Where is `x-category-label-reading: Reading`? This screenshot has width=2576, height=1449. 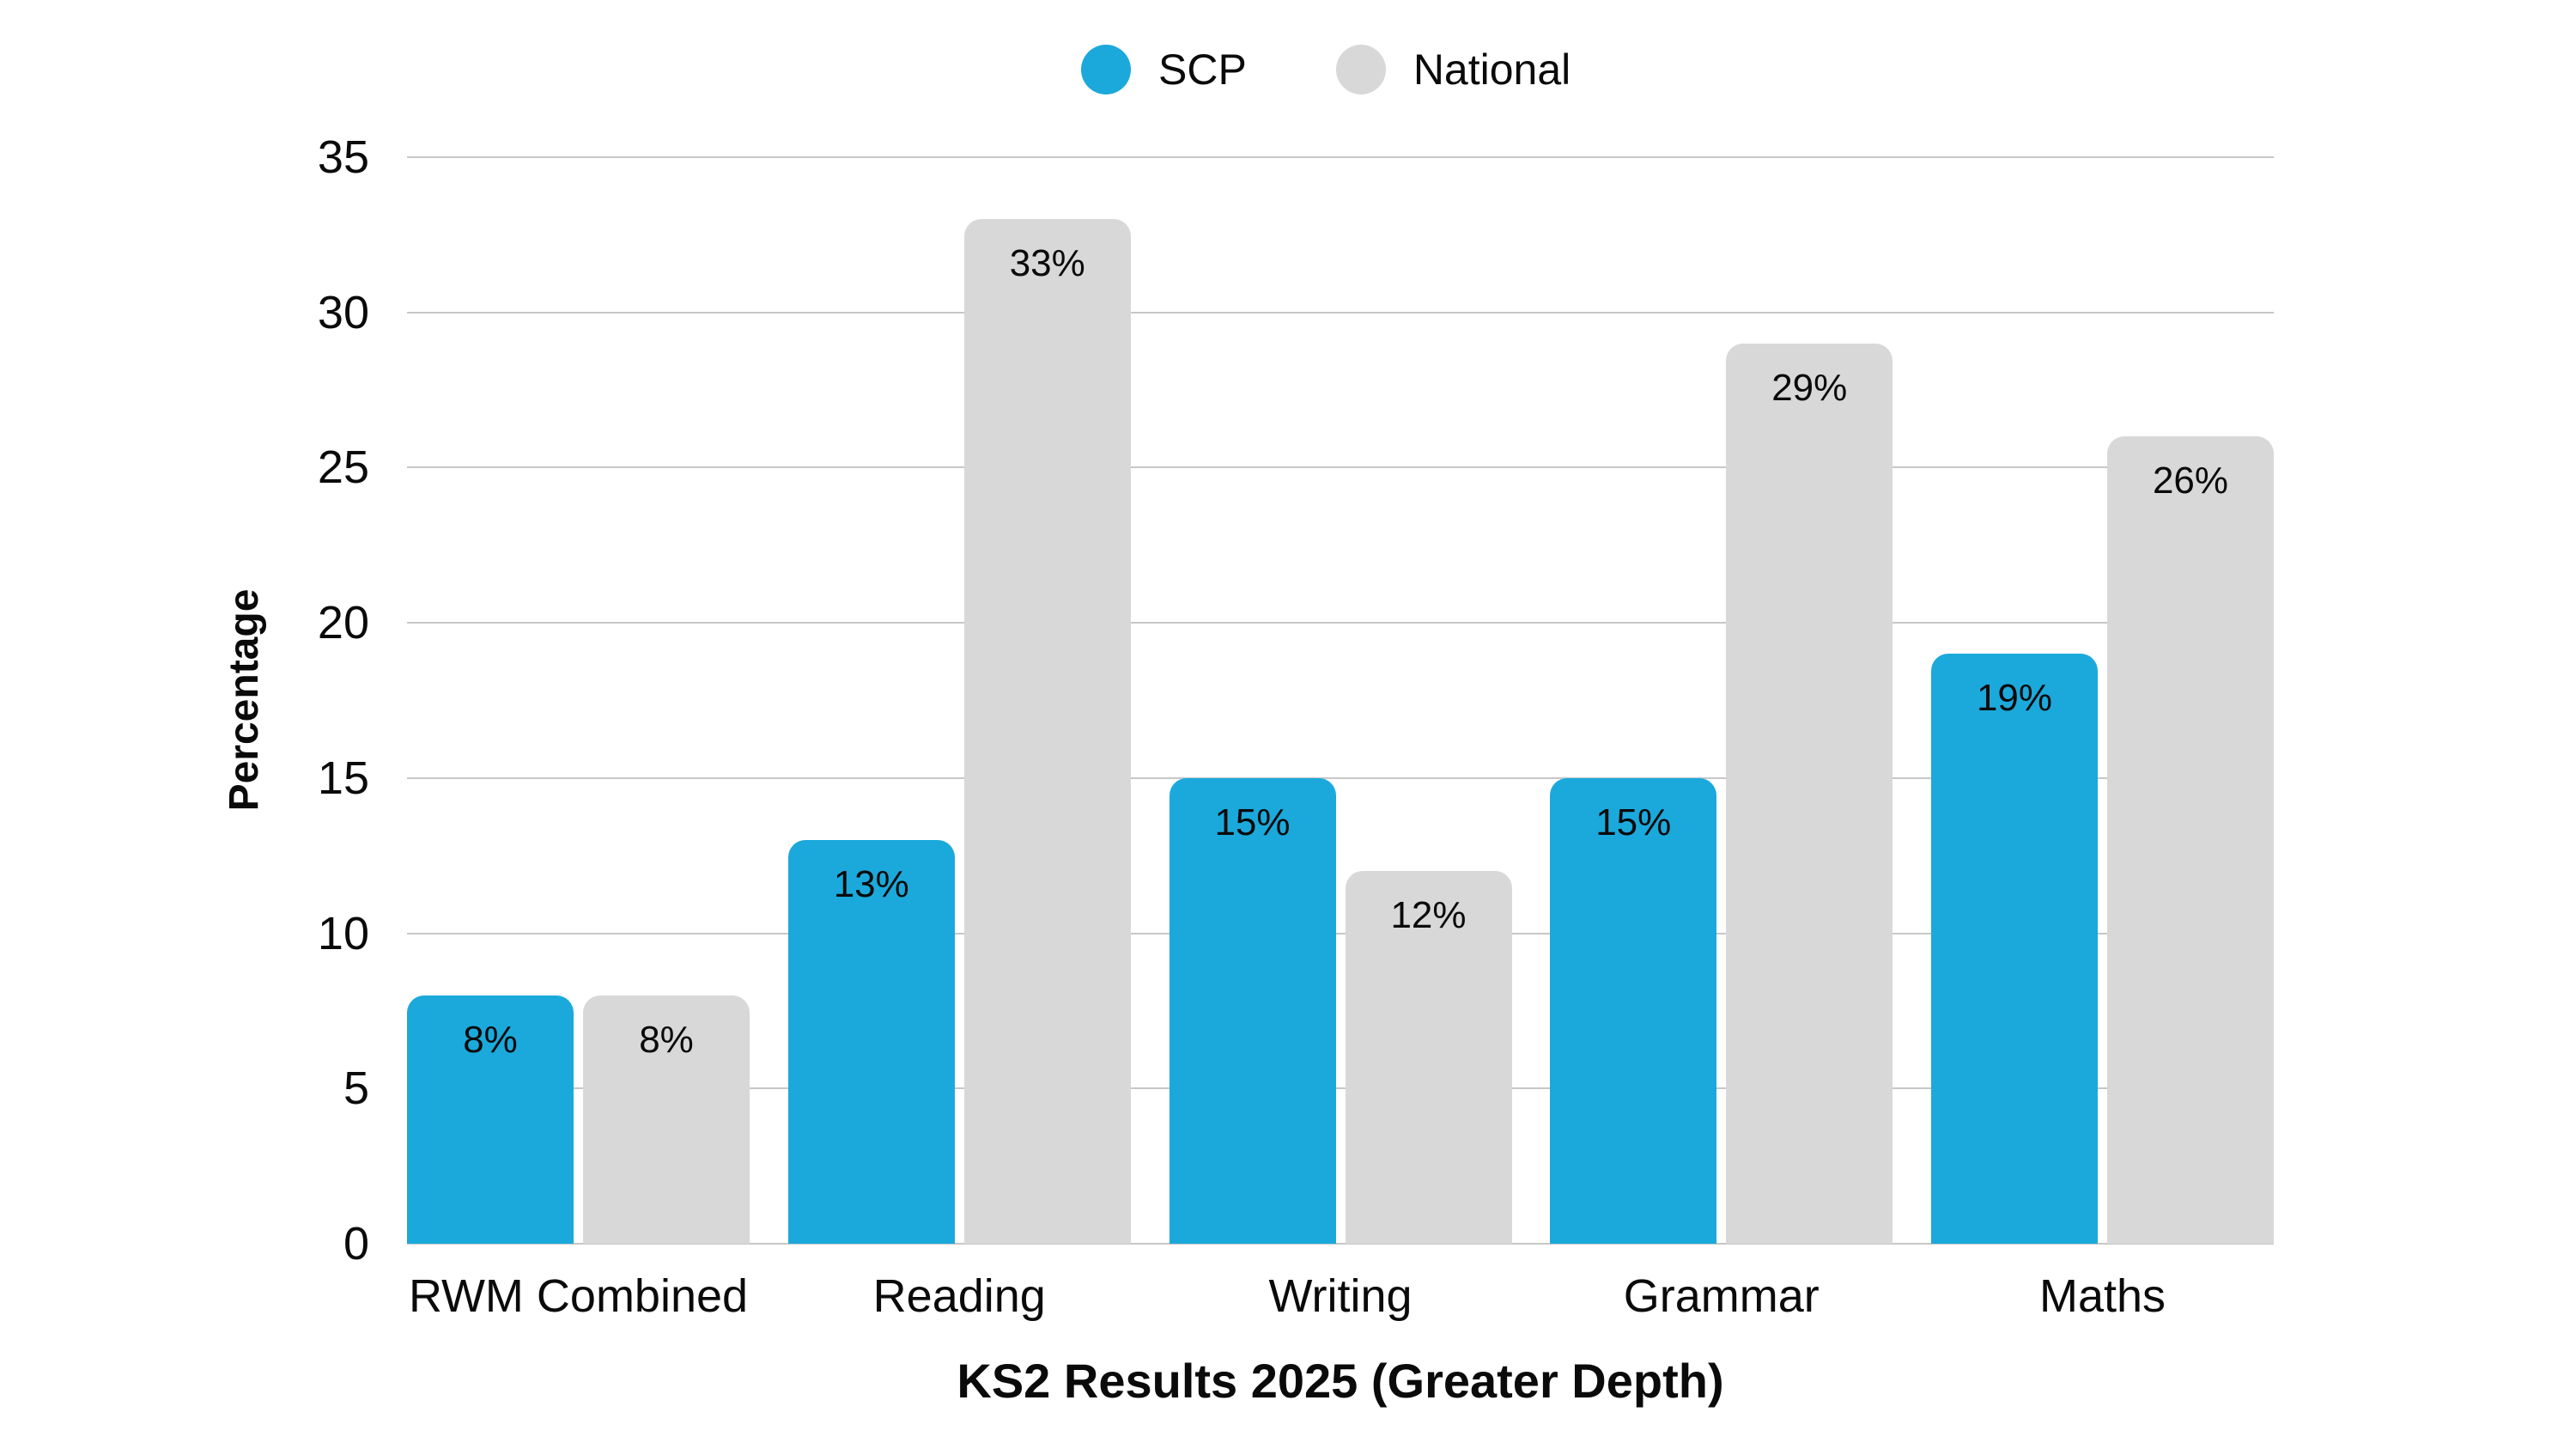 x-category-label-reading: Reading is located at coordinates (959, 1296).